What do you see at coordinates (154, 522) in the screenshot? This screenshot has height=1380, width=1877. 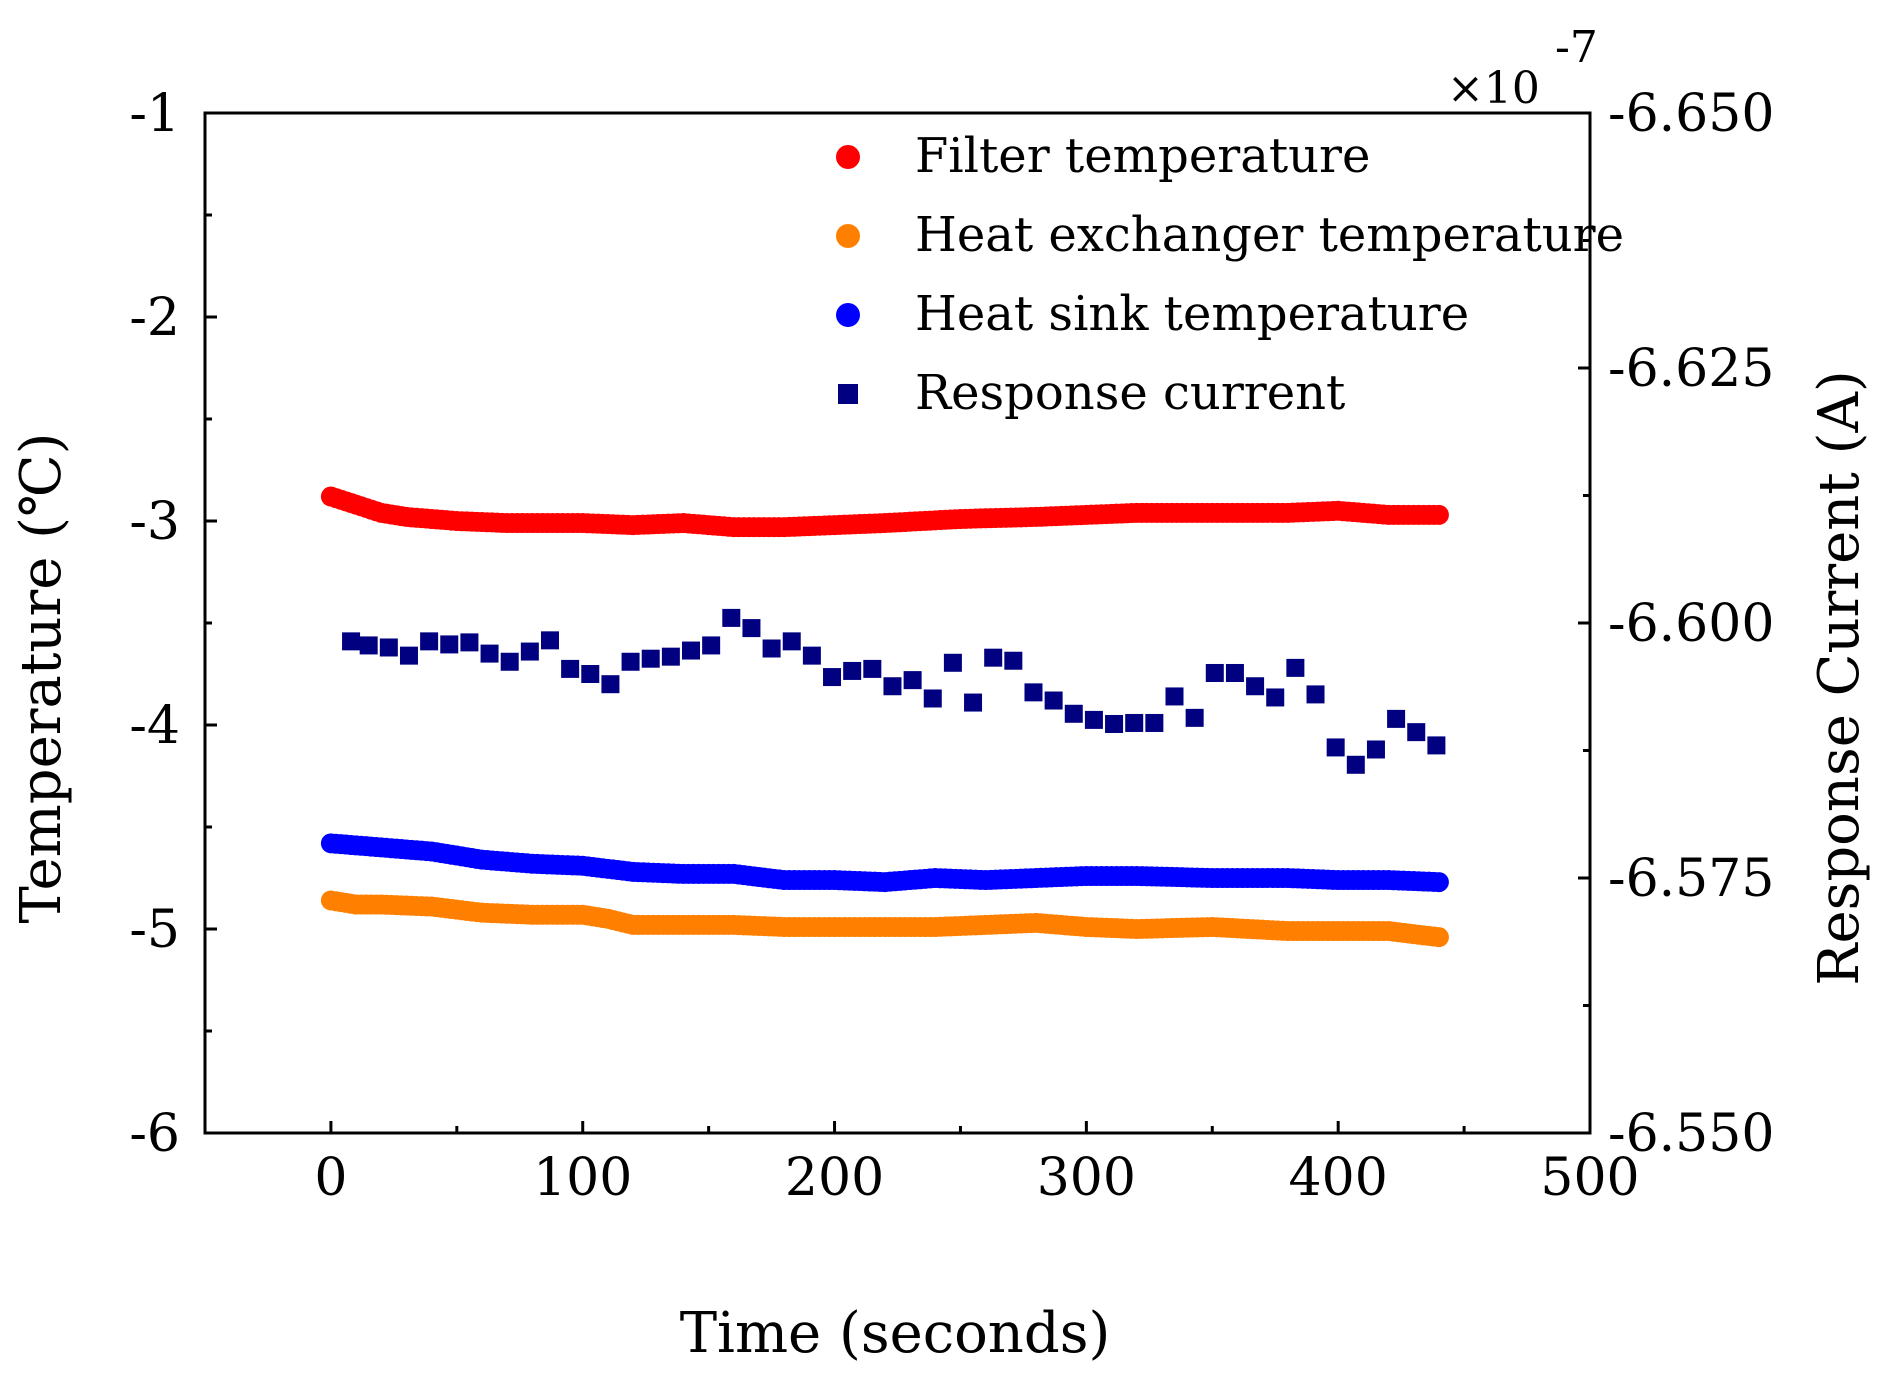 I see `y-left-tick-label: -3` at bounding box center [154, 522].